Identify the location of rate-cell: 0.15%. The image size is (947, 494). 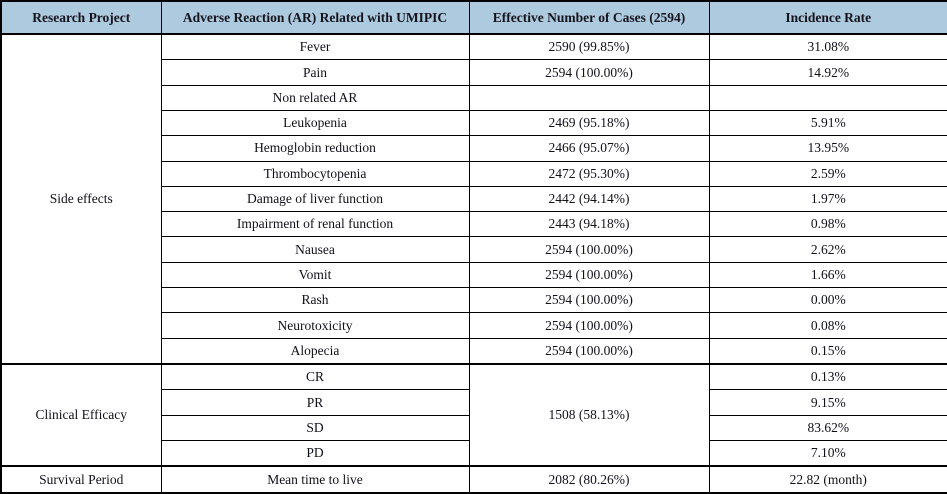
(827, 351).